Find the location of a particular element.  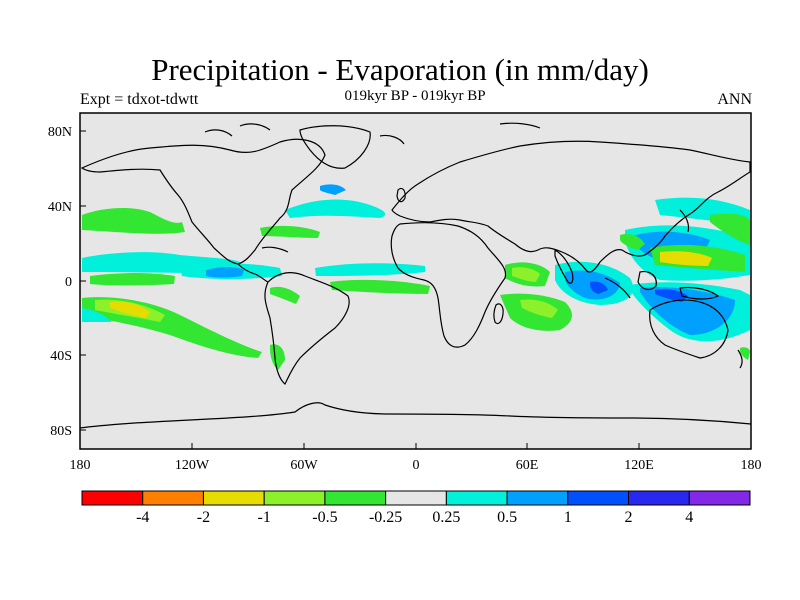

map-title: Precipitation - Evaporation (in mm/day) is located at coordinates (400, 69).